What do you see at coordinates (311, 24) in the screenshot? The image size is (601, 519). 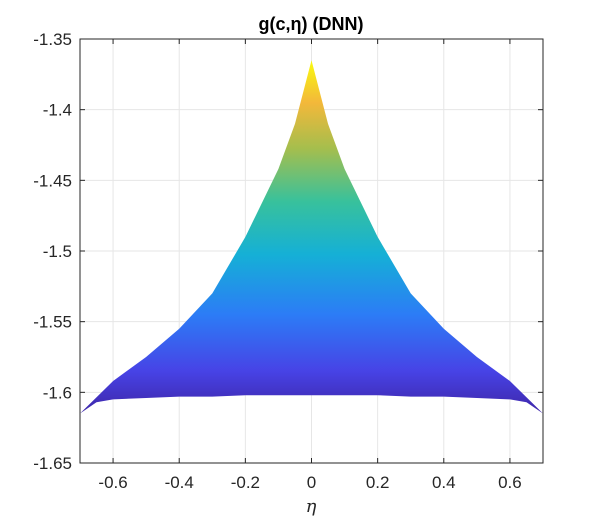 I see `chart-title: g(c,η) (DNN)` at bounding box center [311, 24].